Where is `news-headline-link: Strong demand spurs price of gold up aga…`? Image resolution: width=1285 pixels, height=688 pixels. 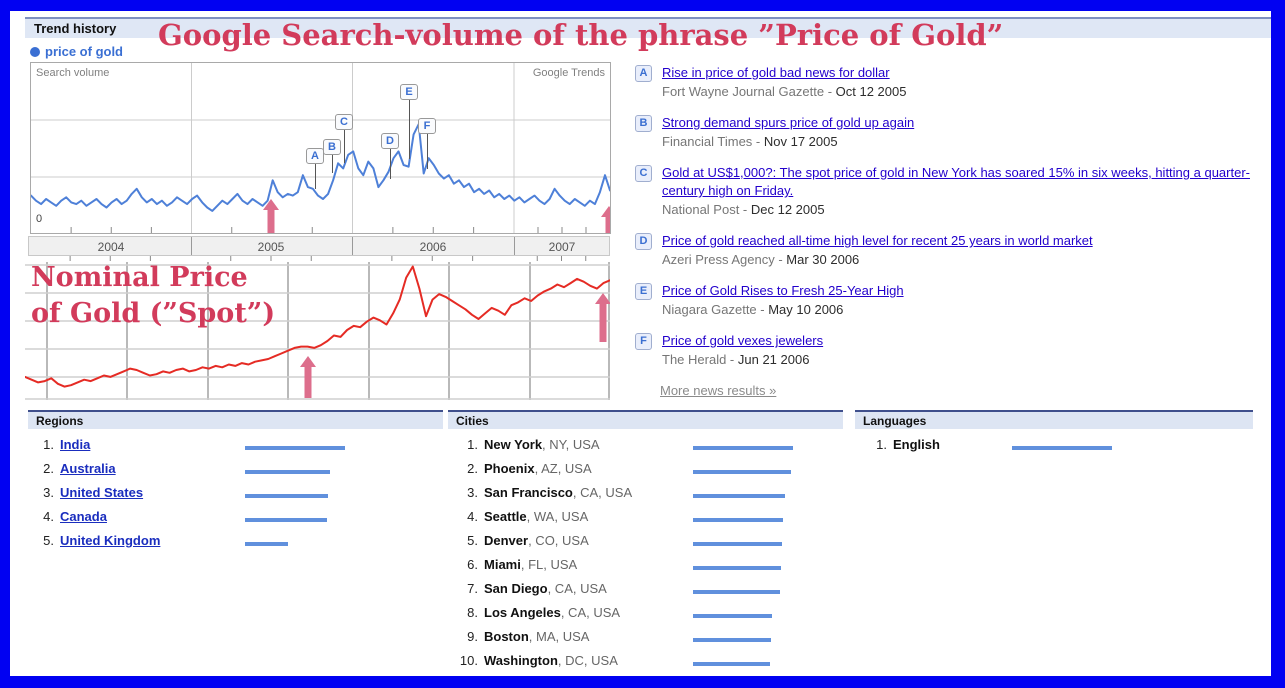 news-headline-link: Strong demand spurs price of gold up aga… is located at coordinates (788, 122).